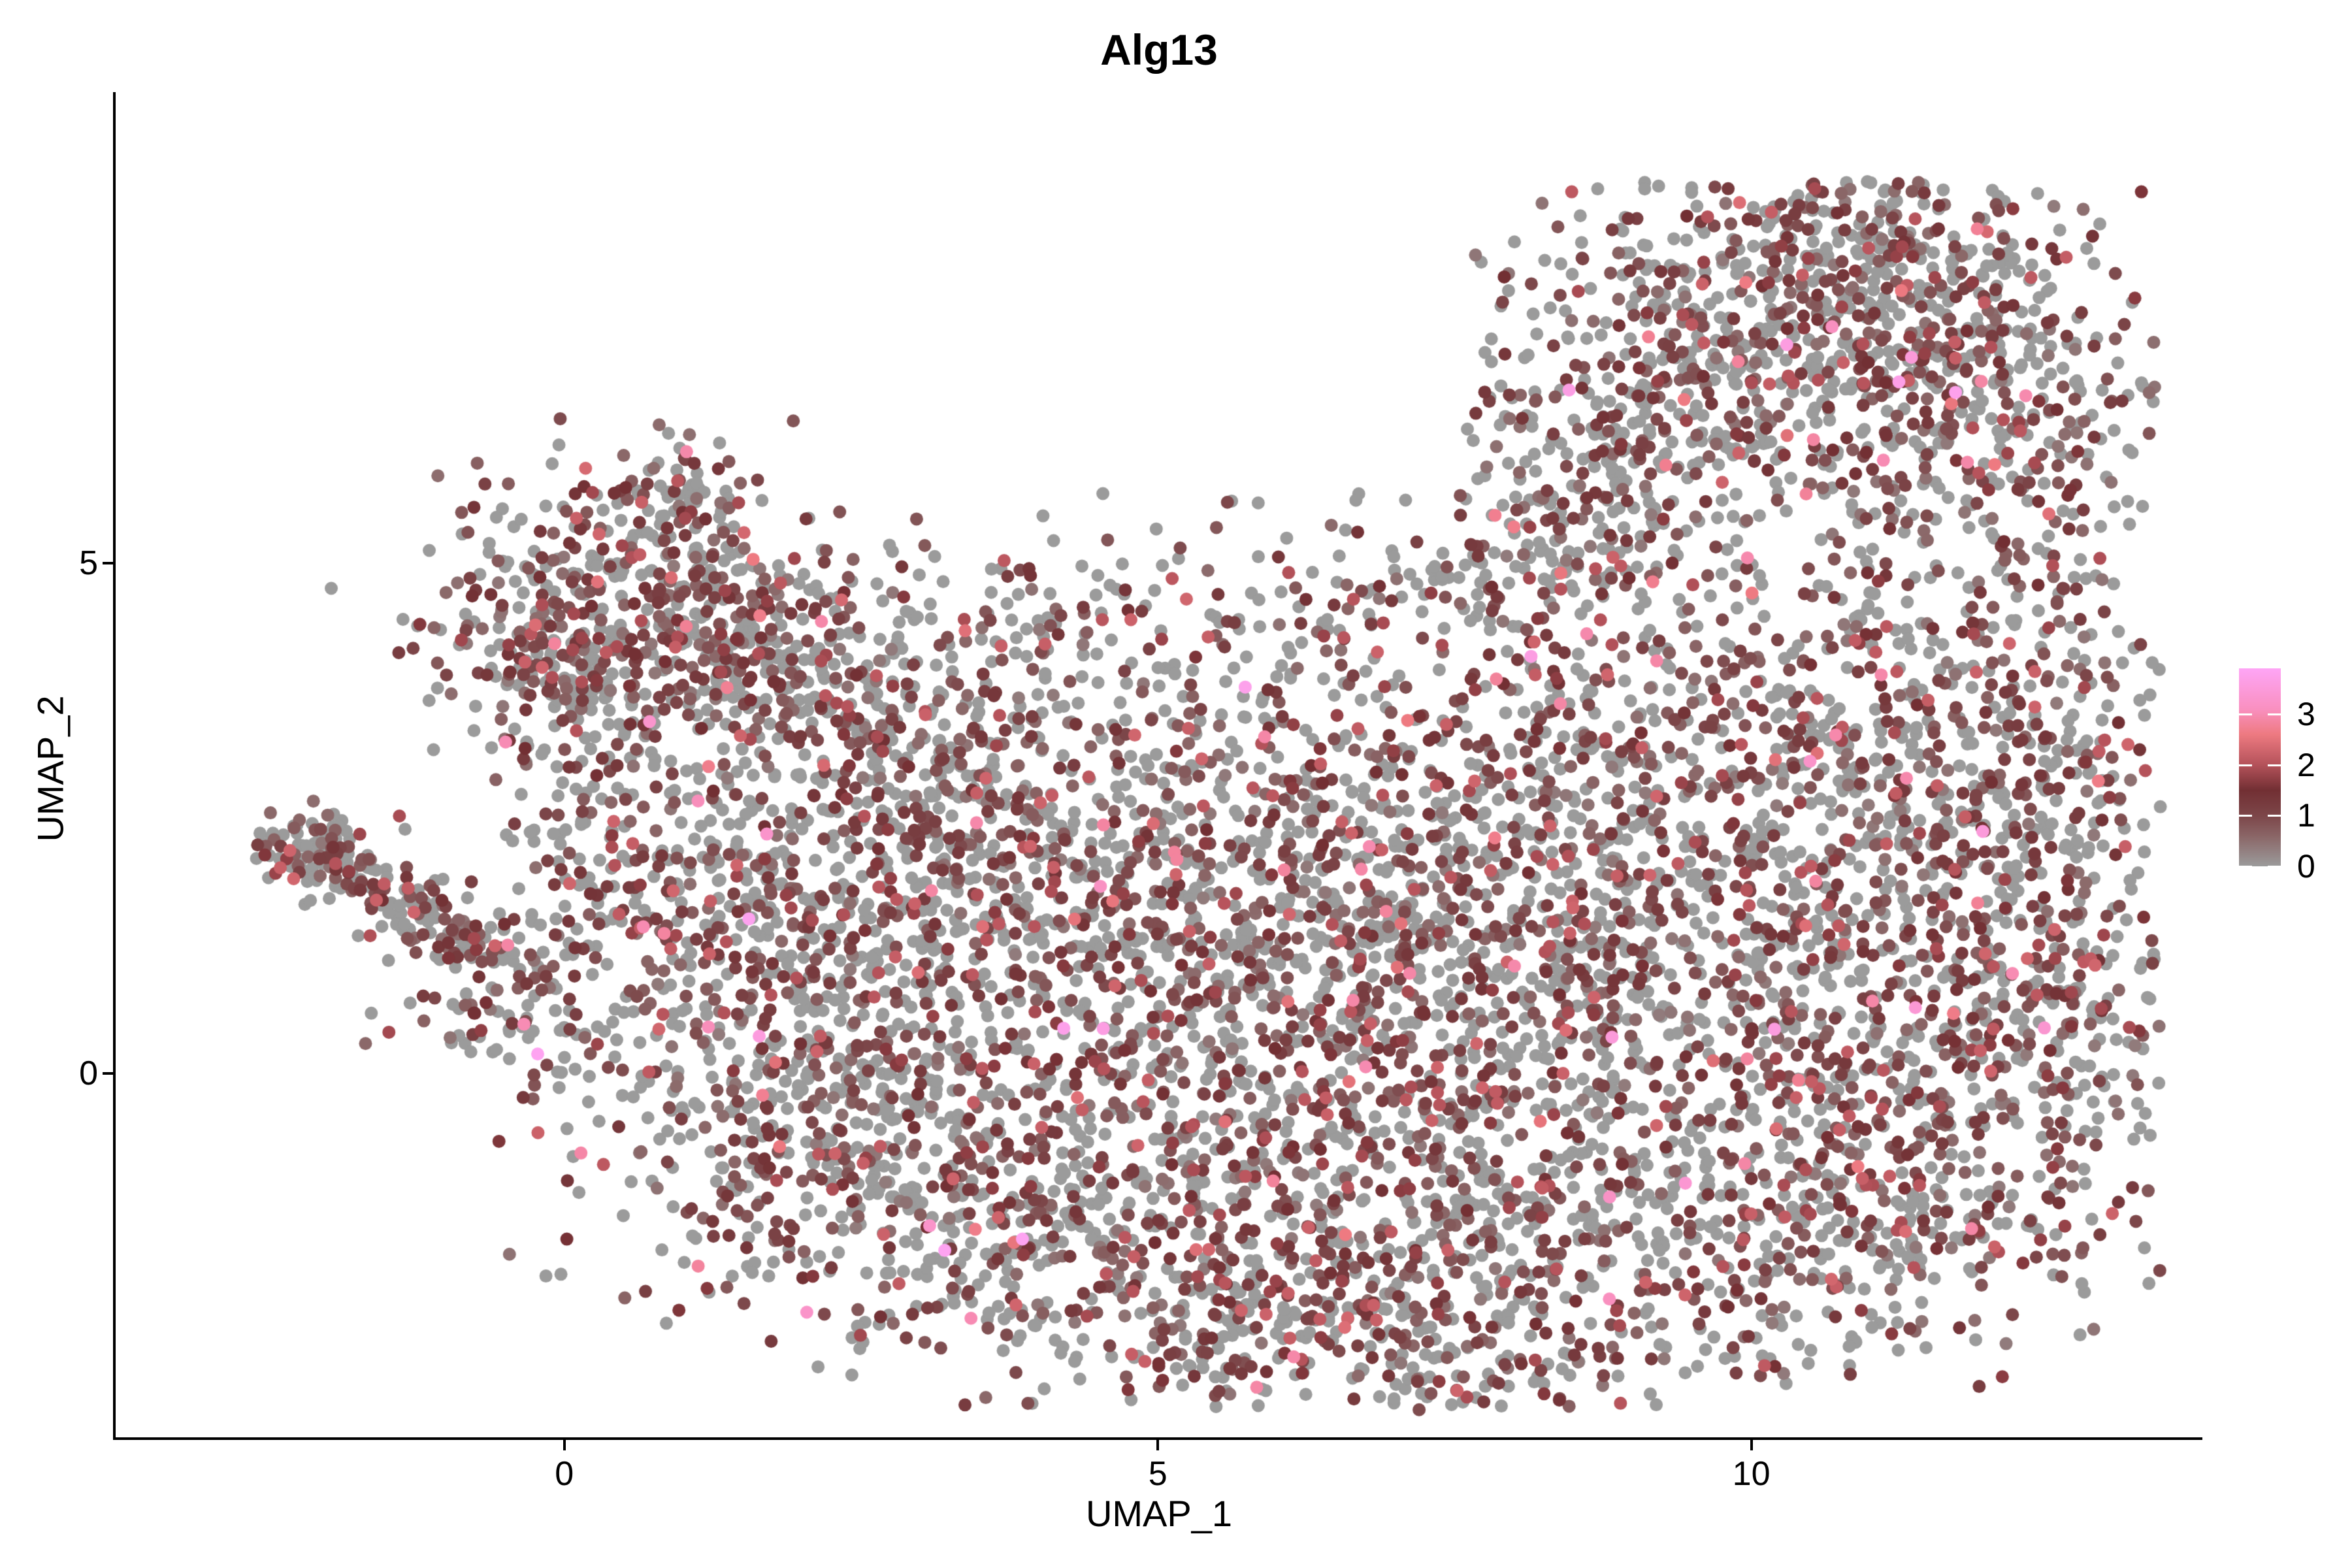 This screenshot has width=2352, height=1568. Describe the element at coordinates (1159, 1513) in the screenshot. I see `x-axis-title: UMAP_1` at that location.